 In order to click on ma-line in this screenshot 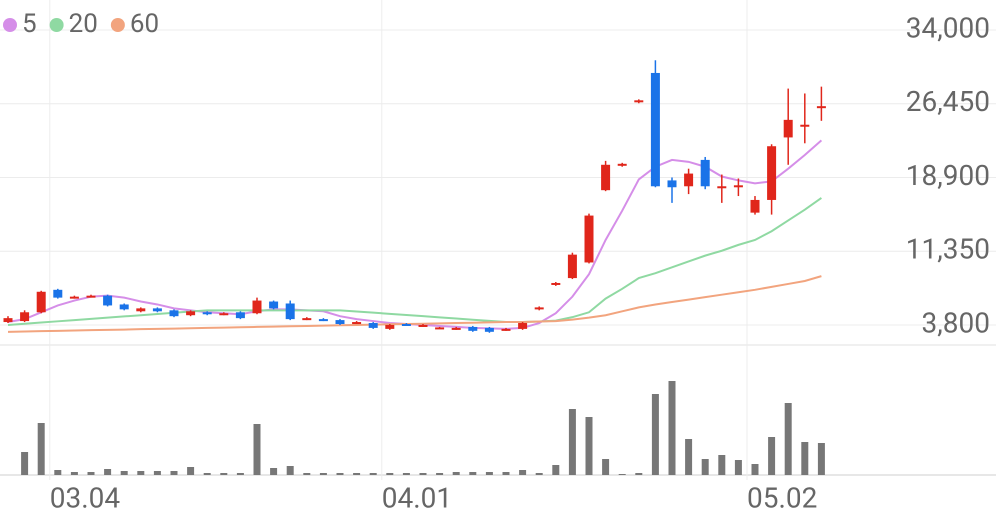, I will do `click(414, 304)`.